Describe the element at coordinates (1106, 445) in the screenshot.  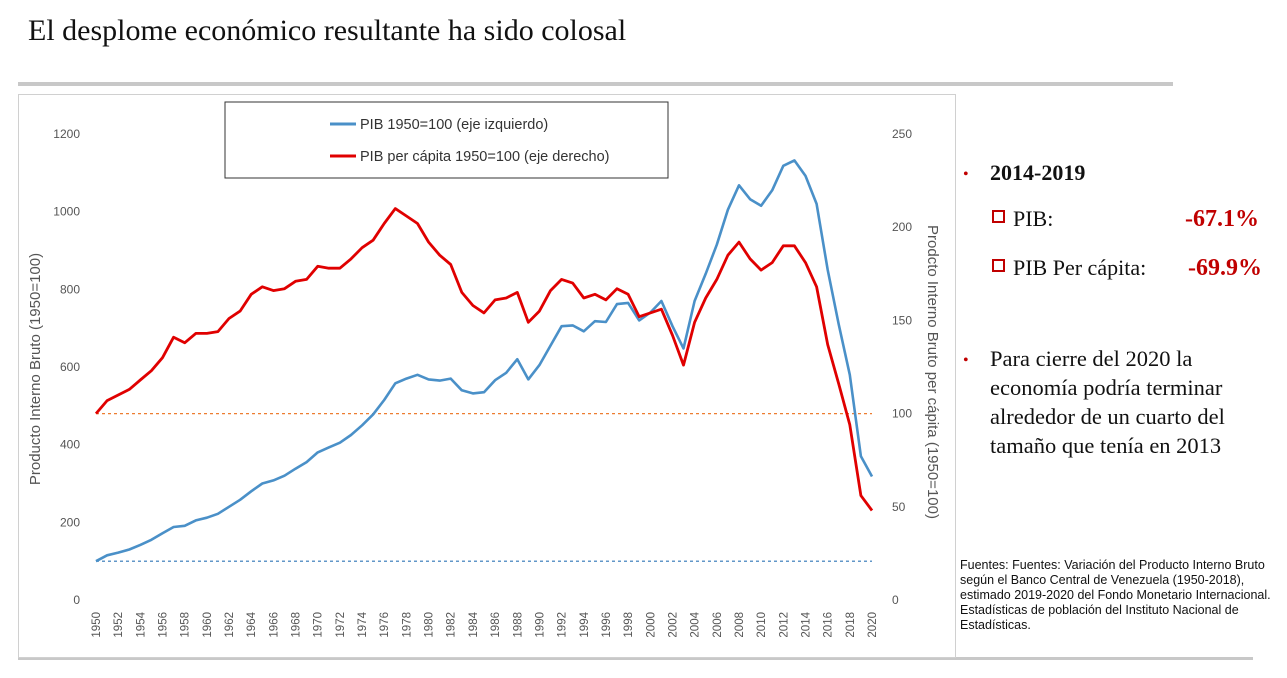
I see `note-line: tamaño que tenía en 2013` at that location.